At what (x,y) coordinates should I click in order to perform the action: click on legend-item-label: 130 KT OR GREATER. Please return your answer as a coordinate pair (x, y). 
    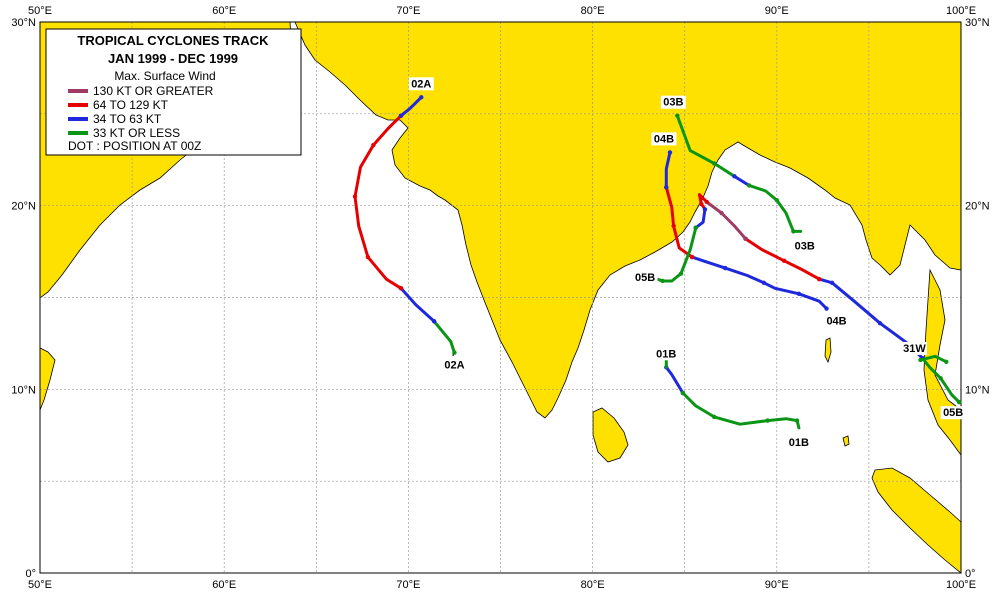
    Looking at the image, I should click on (153, 91).